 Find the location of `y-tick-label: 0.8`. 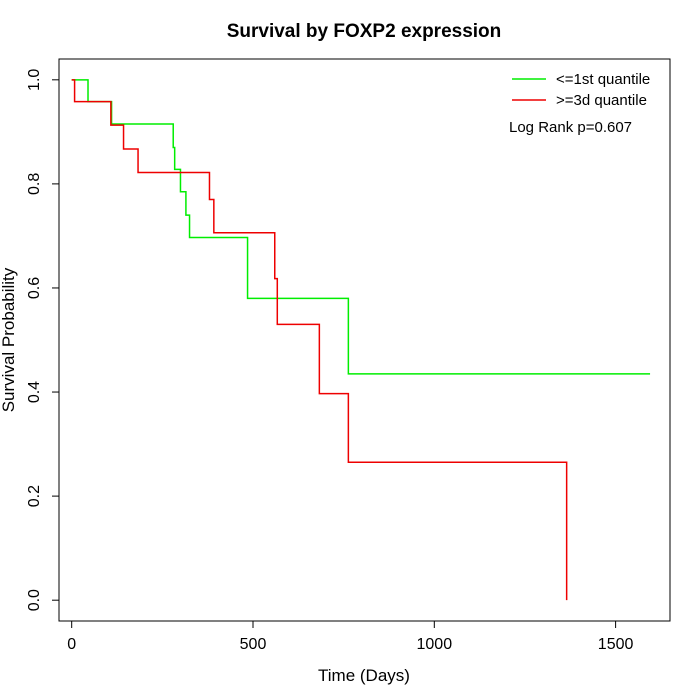

y-tick-label: 0.8 is located at coordinates (34, 184).